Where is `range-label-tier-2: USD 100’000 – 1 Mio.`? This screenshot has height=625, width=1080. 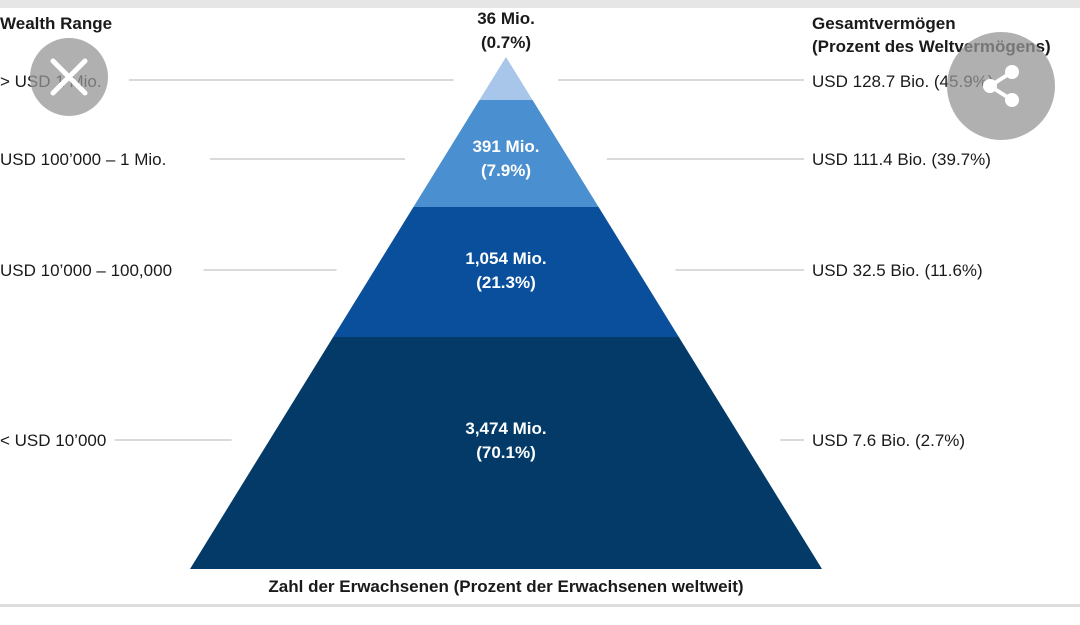 range-label-tier-2: USD 100’000 – 1 Mio. is located at coordinates (83, 159).